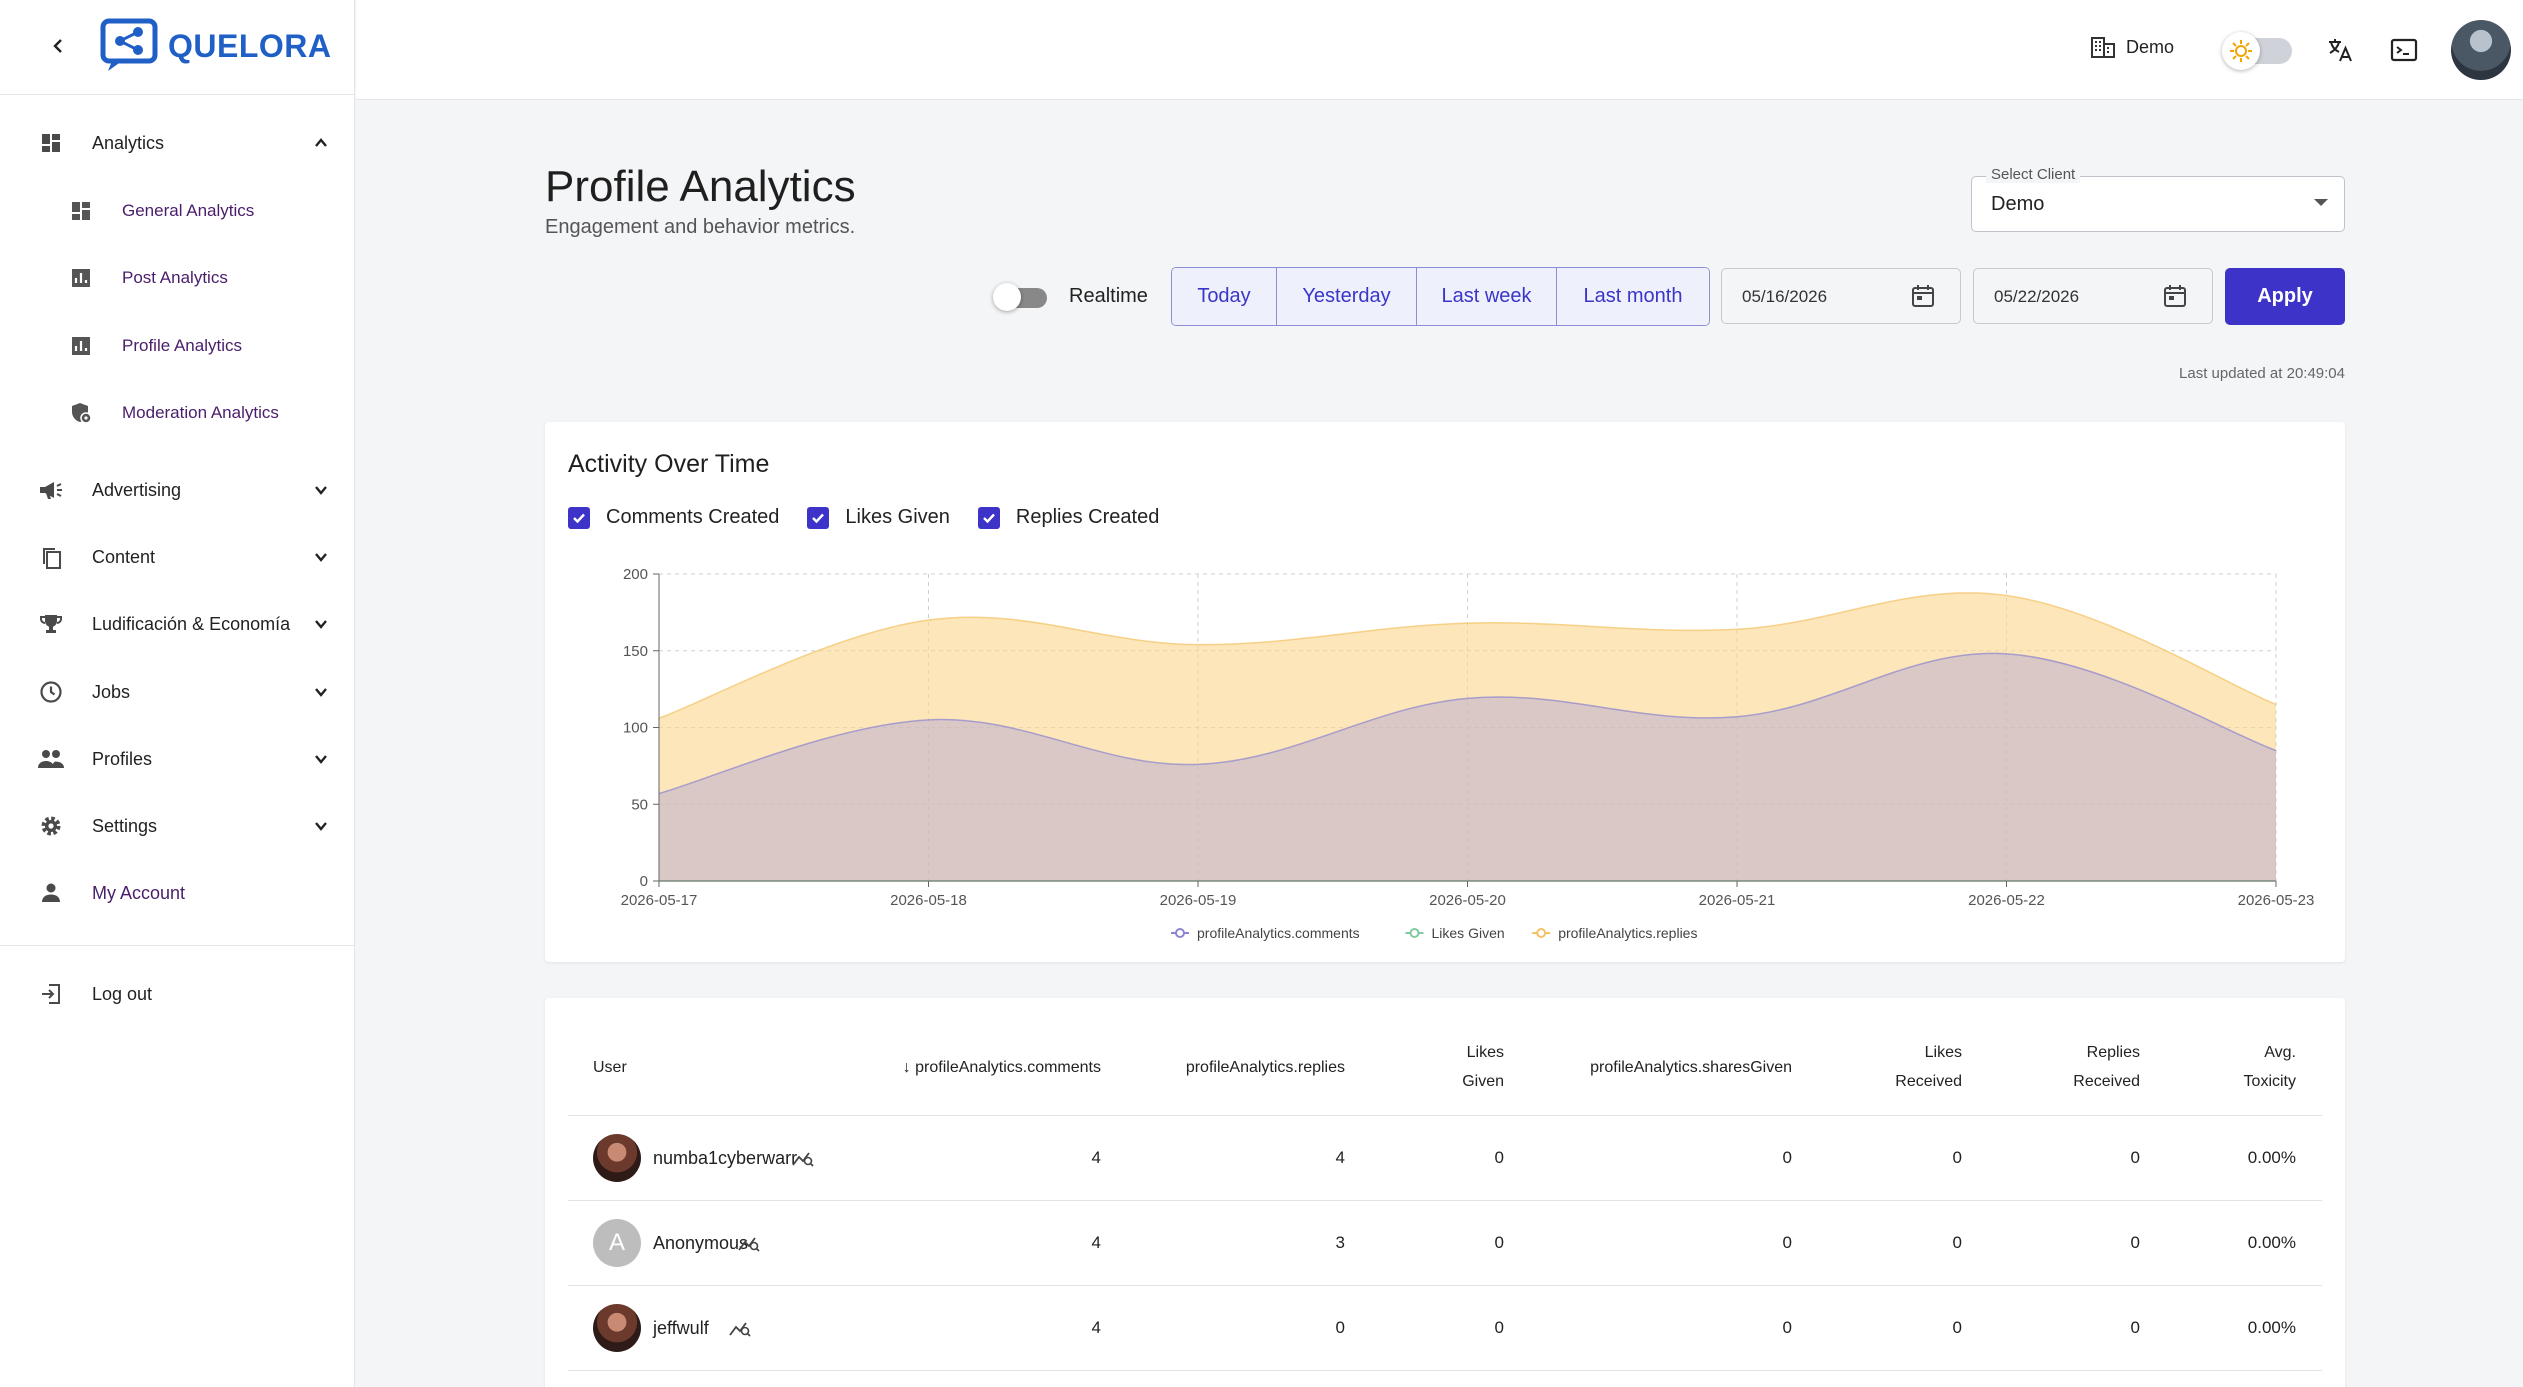  I want to click on sidebar-item-gamification: Ludificación & Economía, so click(177, 624).